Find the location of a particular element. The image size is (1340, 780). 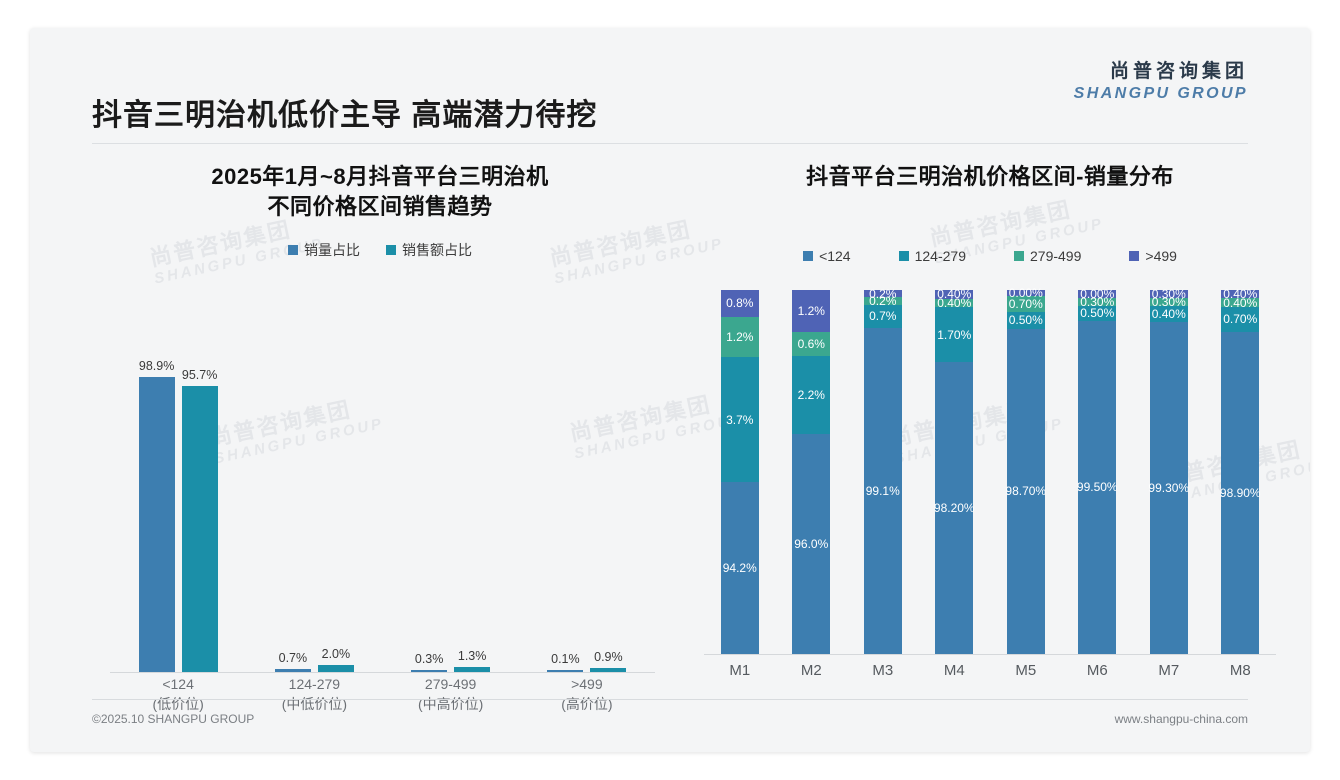

stacked-bar: 0.00% 0.30% 0.50% 99.50% is located at coordinates (1097, 470).